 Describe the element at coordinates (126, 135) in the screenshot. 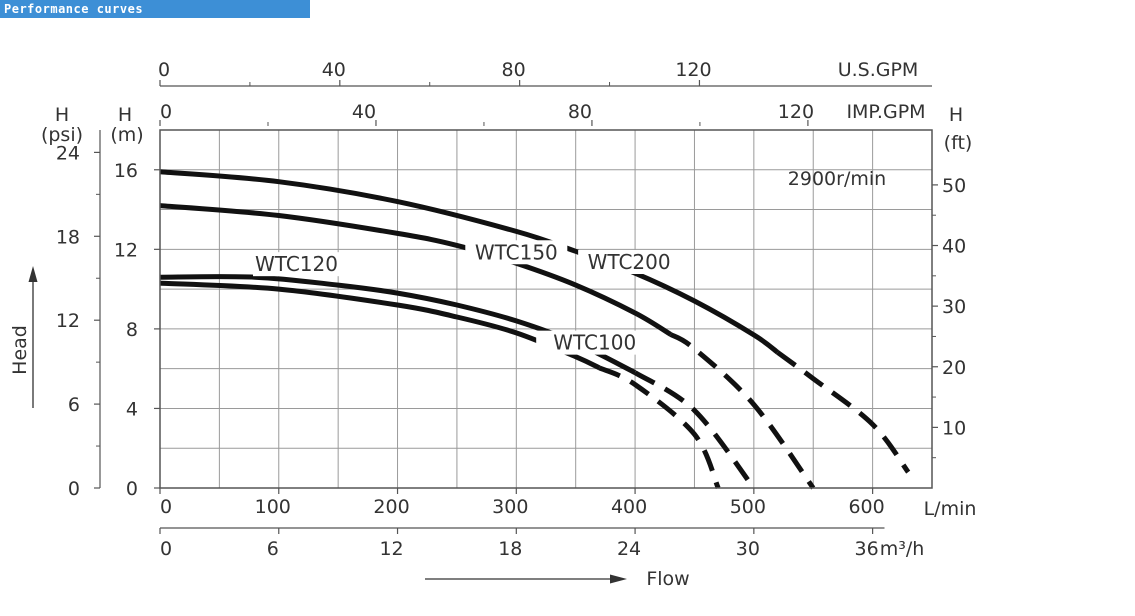

I see `y-m-unit: (m)` at that location.